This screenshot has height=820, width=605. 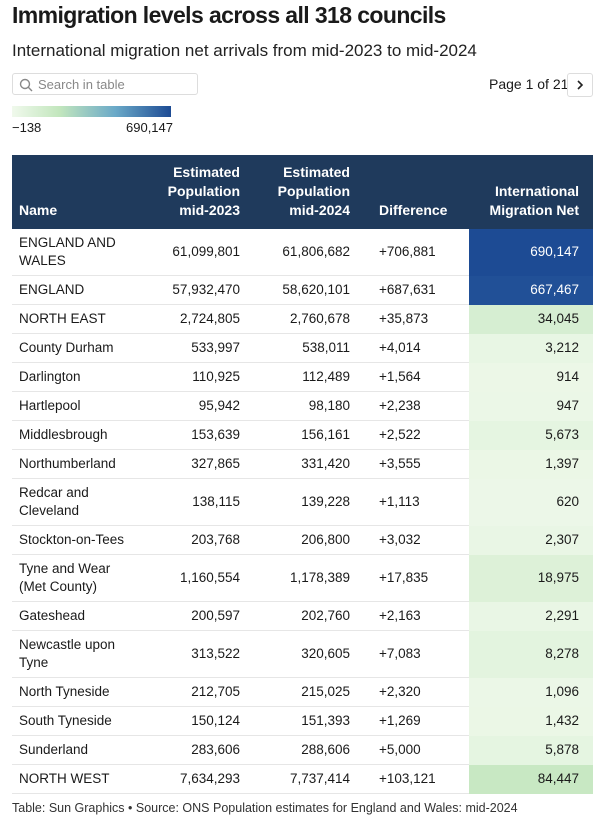 What do you see at coordinates (78, 319) in the screenshot?
I see `row-name: NORTH EAST` at bounding box center [78, 319].